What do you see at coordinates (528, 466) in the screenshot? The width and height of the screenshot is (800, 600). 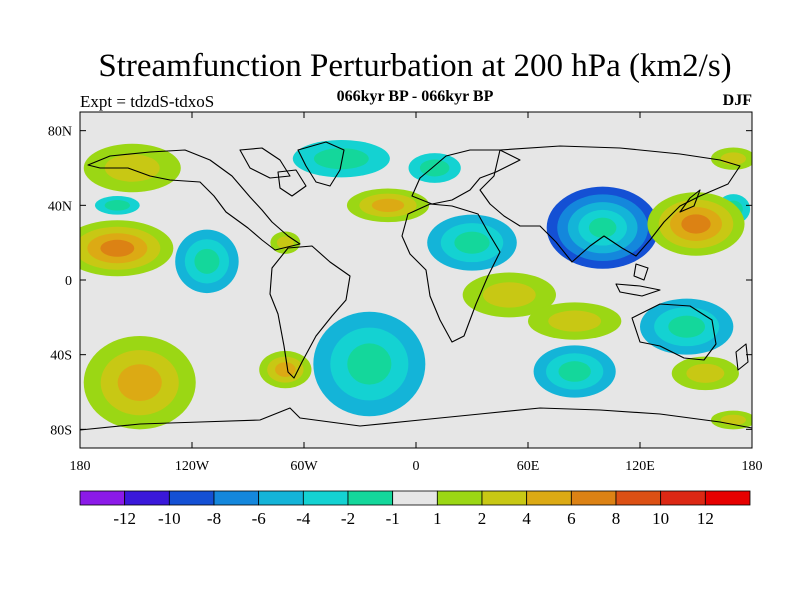 I see `x-tick-label-4: 60E` at bounding box center [528, 466].